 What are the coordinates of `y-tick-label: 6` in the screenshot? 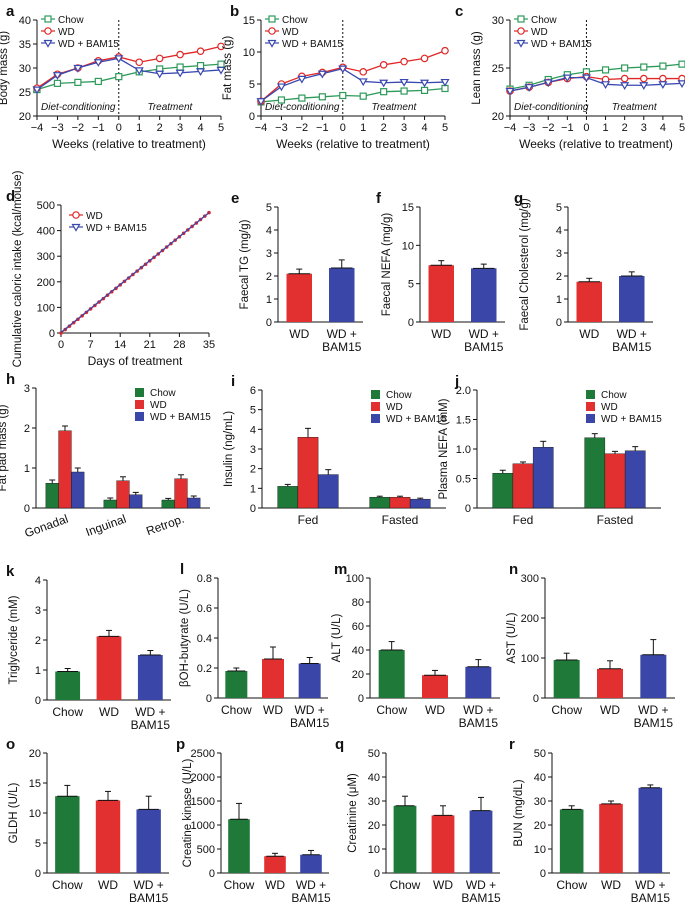 It's located at (253, 391).